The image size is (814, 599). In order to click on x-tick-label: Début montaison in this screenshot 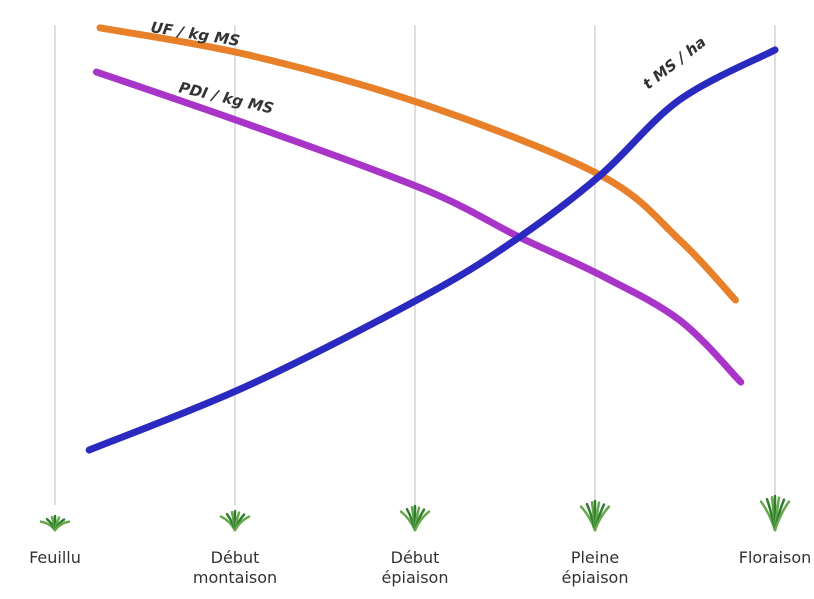, I will do `click(235, 567)`.